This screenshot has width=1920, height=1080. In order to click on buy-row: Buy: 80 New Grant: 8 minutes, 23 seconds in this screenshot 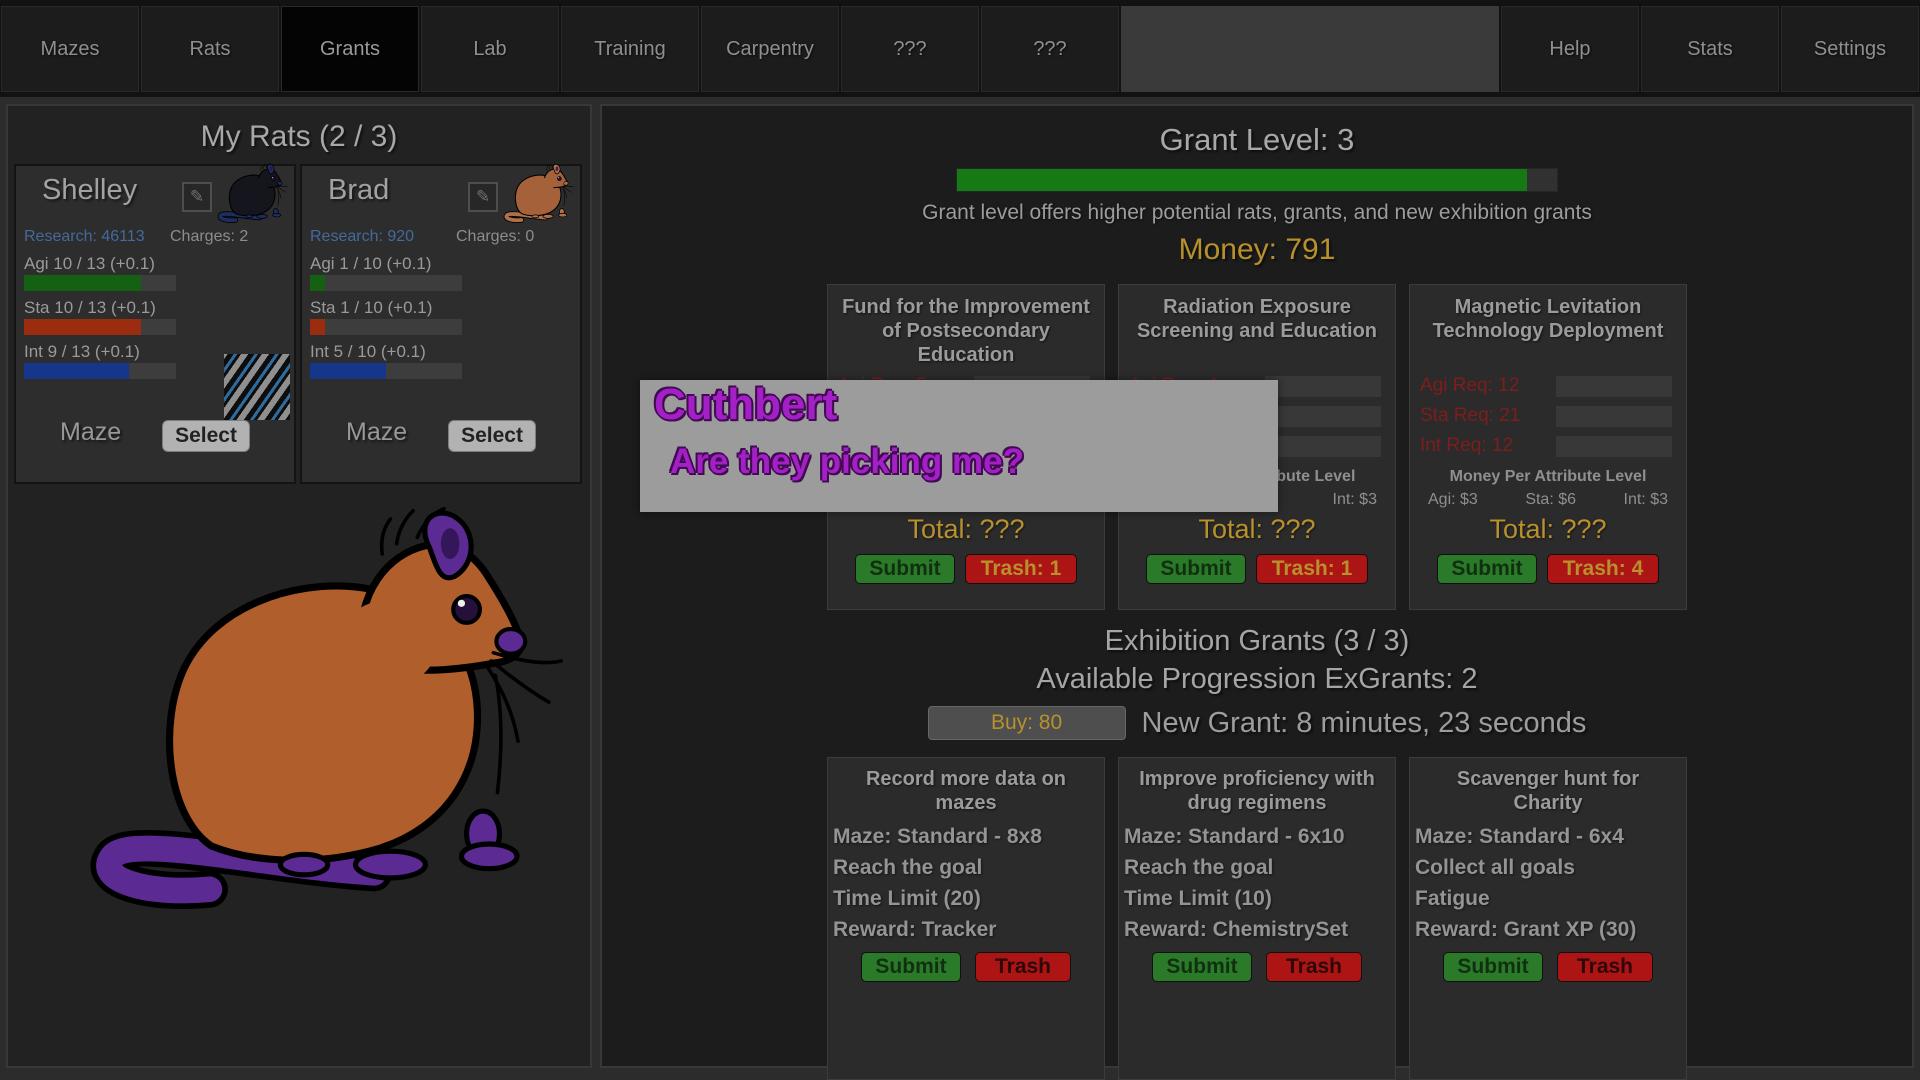, I will do `click(1257, 723)`.